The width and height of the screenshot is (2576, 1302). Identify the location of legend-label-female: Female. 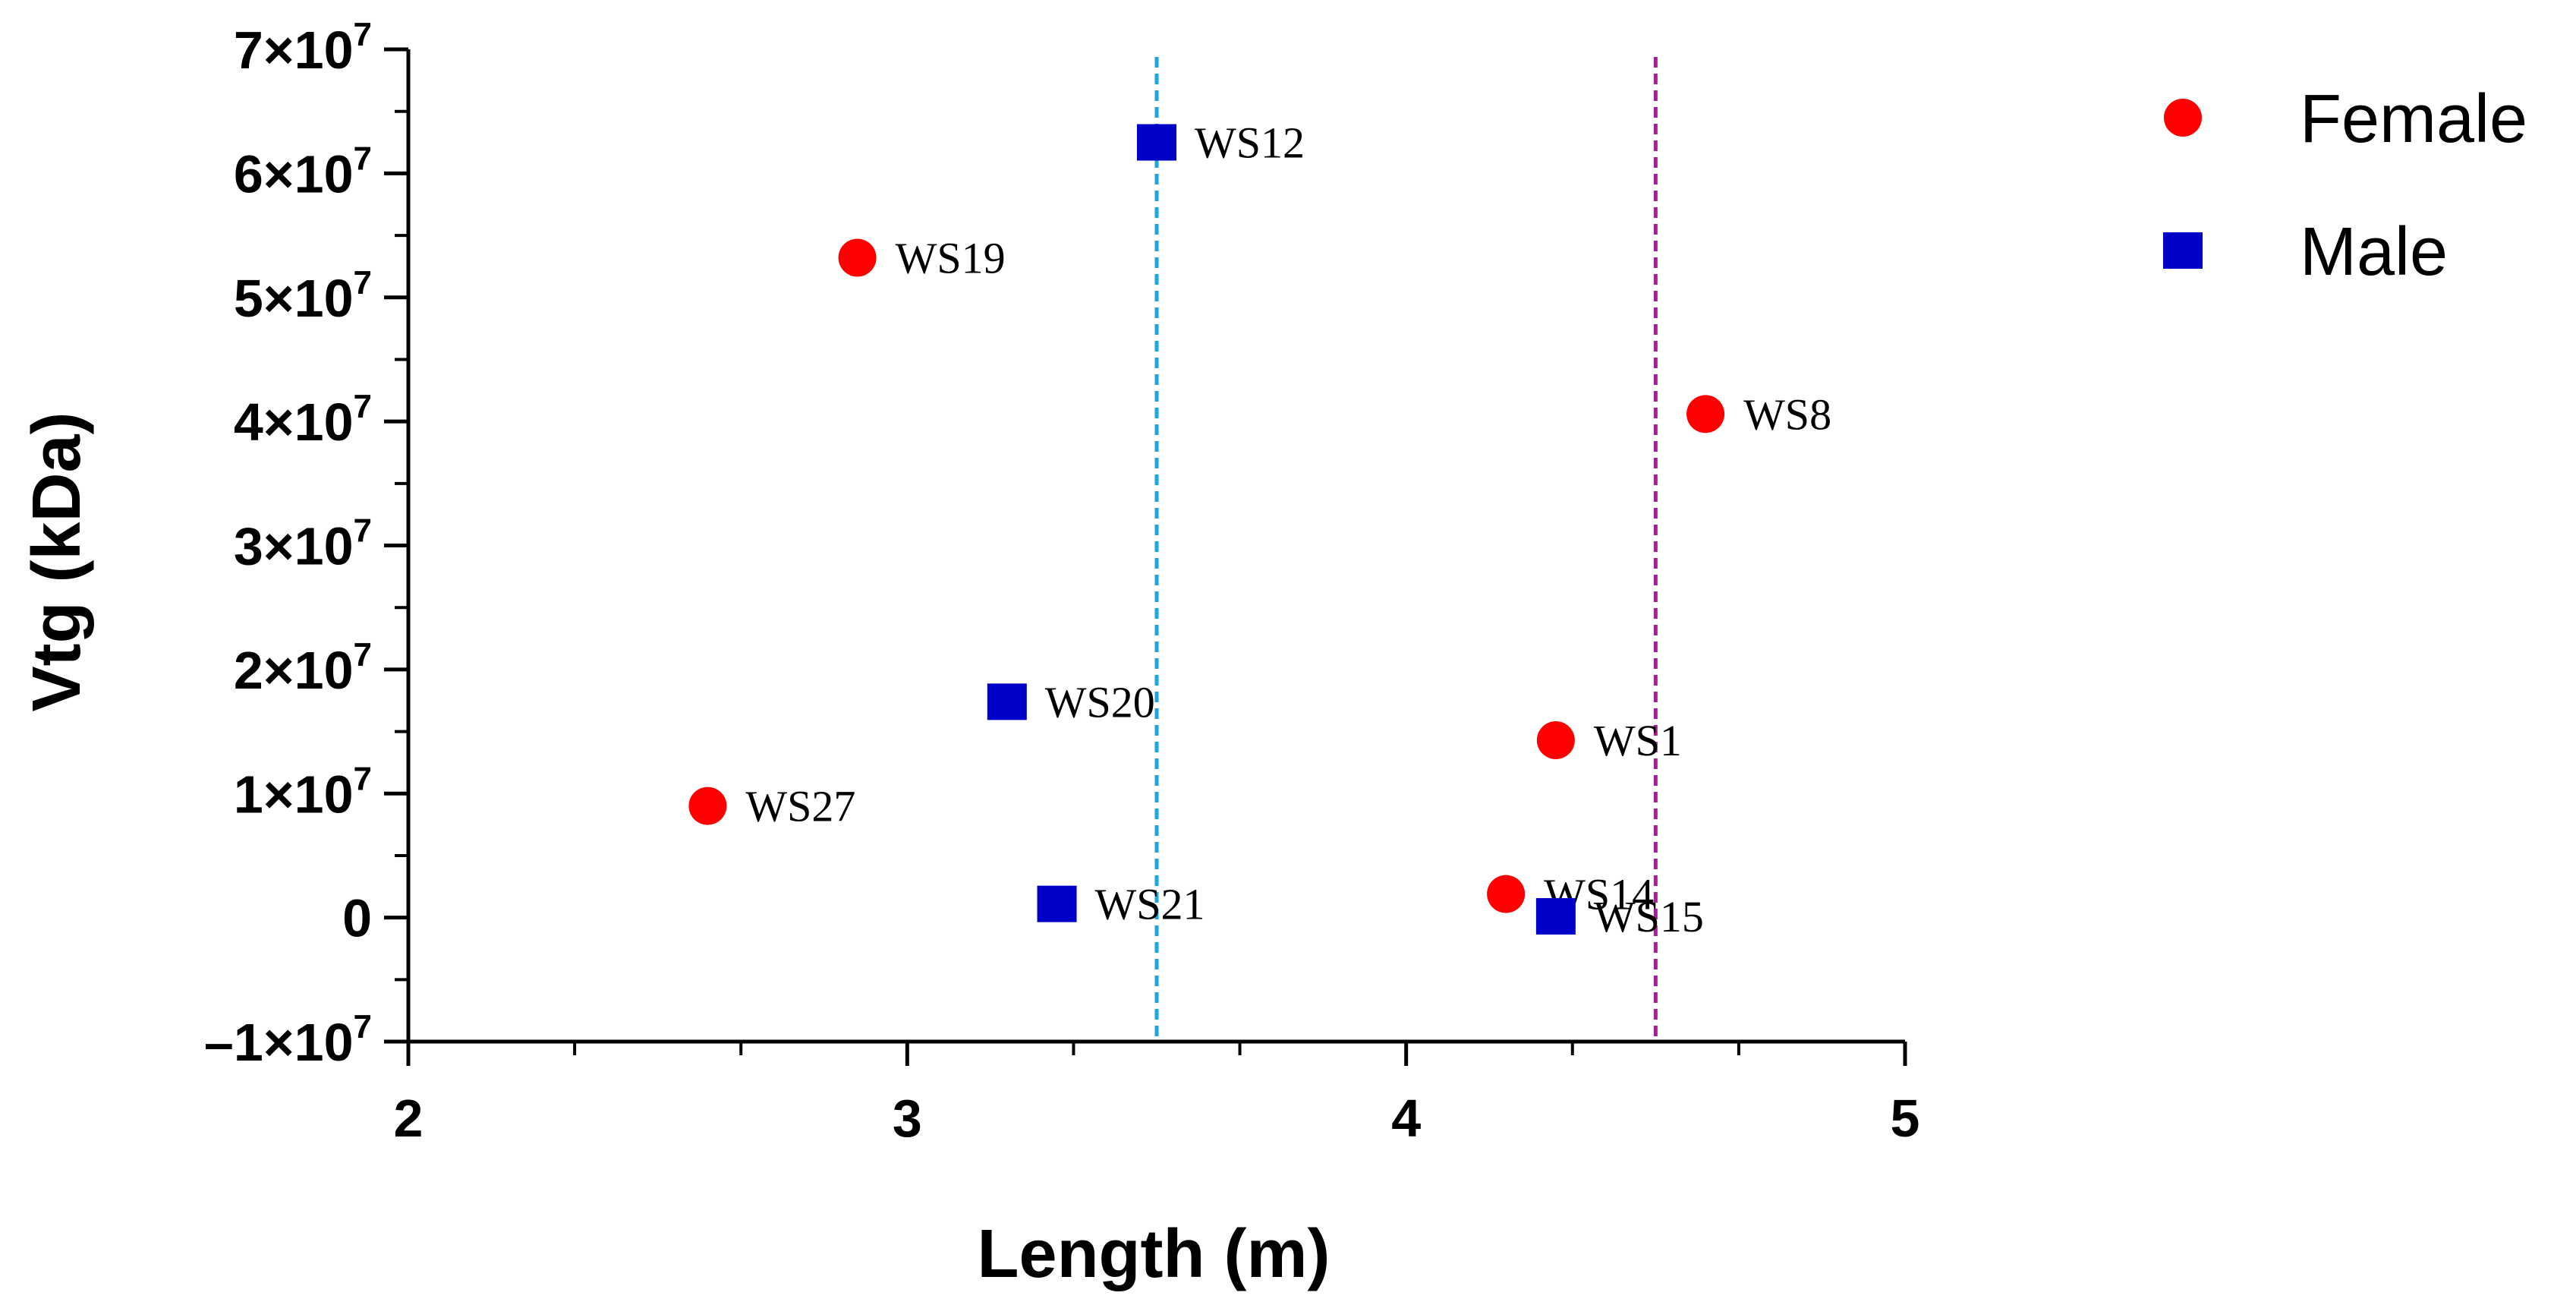
(2413, 119).